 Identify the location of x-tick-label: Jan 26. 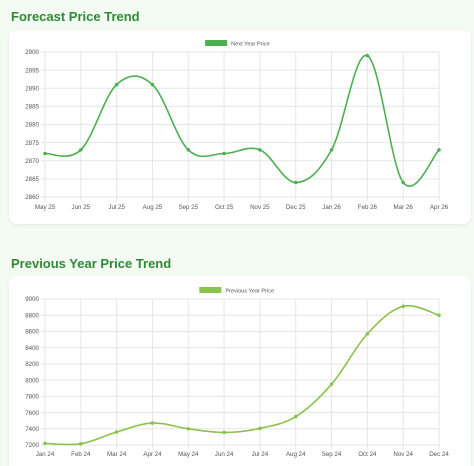
(331, 207).